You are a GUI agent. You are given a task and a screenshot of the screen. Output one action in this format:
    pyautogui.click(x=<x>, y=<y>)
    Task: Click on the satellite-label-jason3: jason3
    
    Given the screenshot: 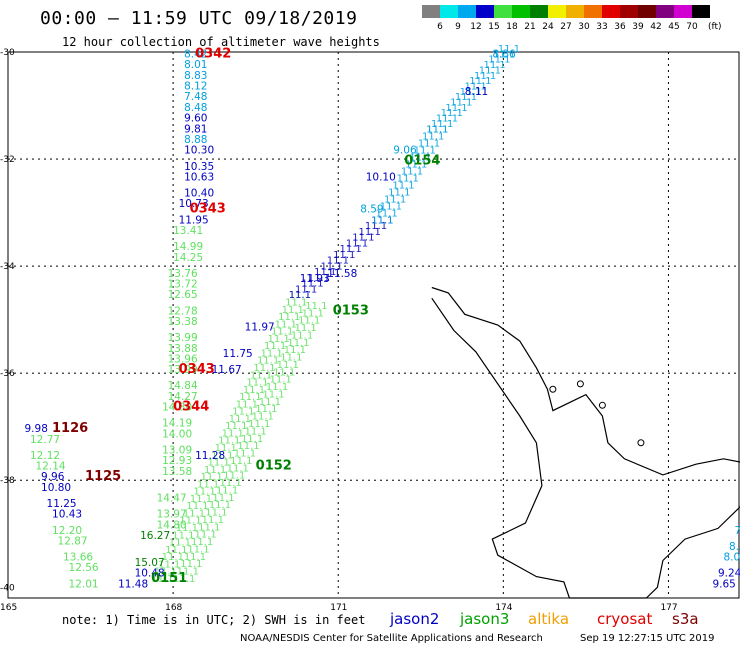 What is the action you would take?
    pyautogui.click(x=485, y=619)
    